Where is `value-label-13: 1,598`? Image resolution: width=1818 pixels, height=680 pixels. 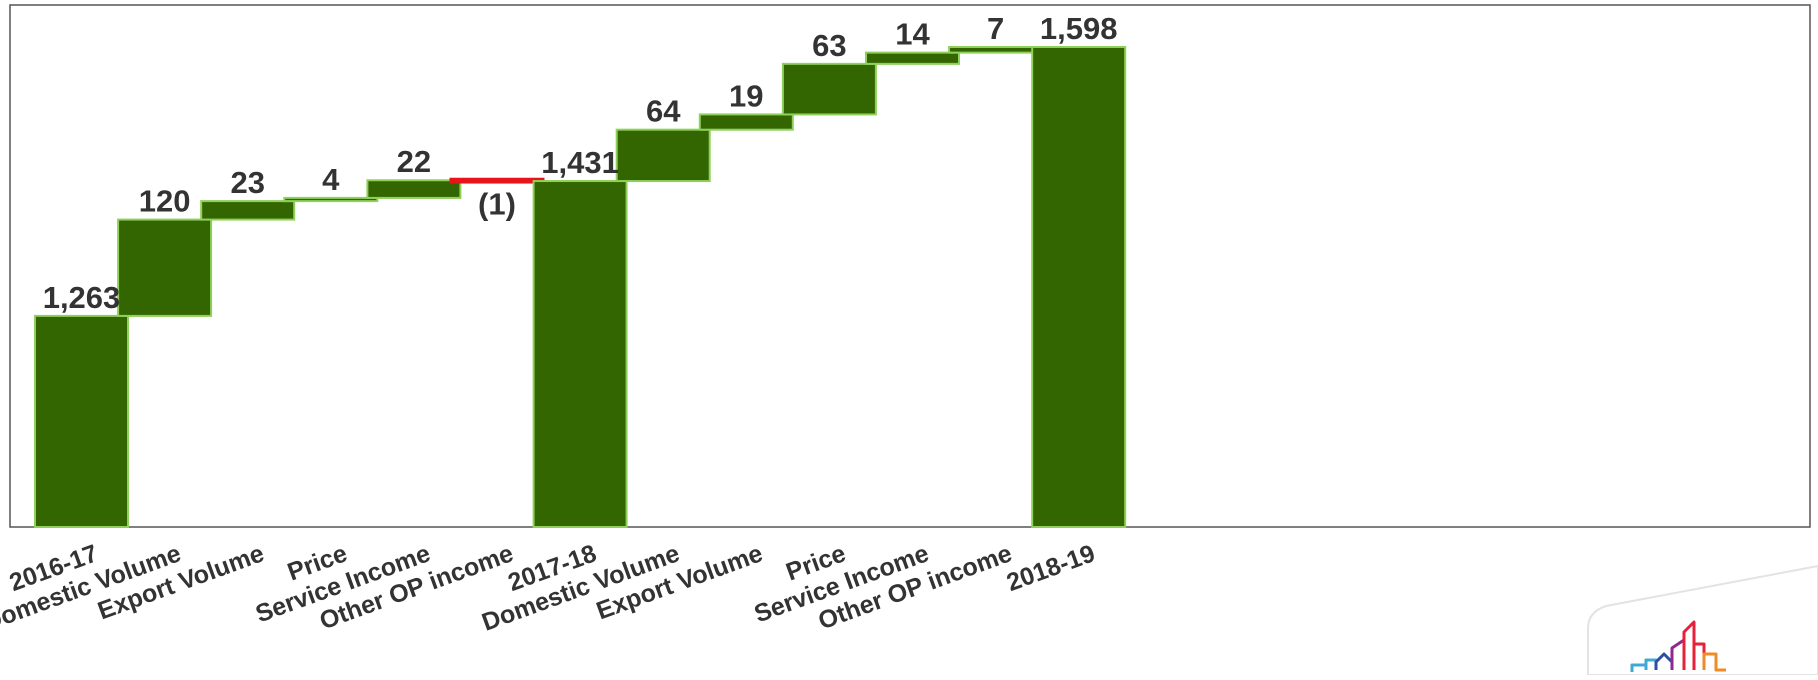
value-label-13: 1,598 is located at coordinates (1079, 28).